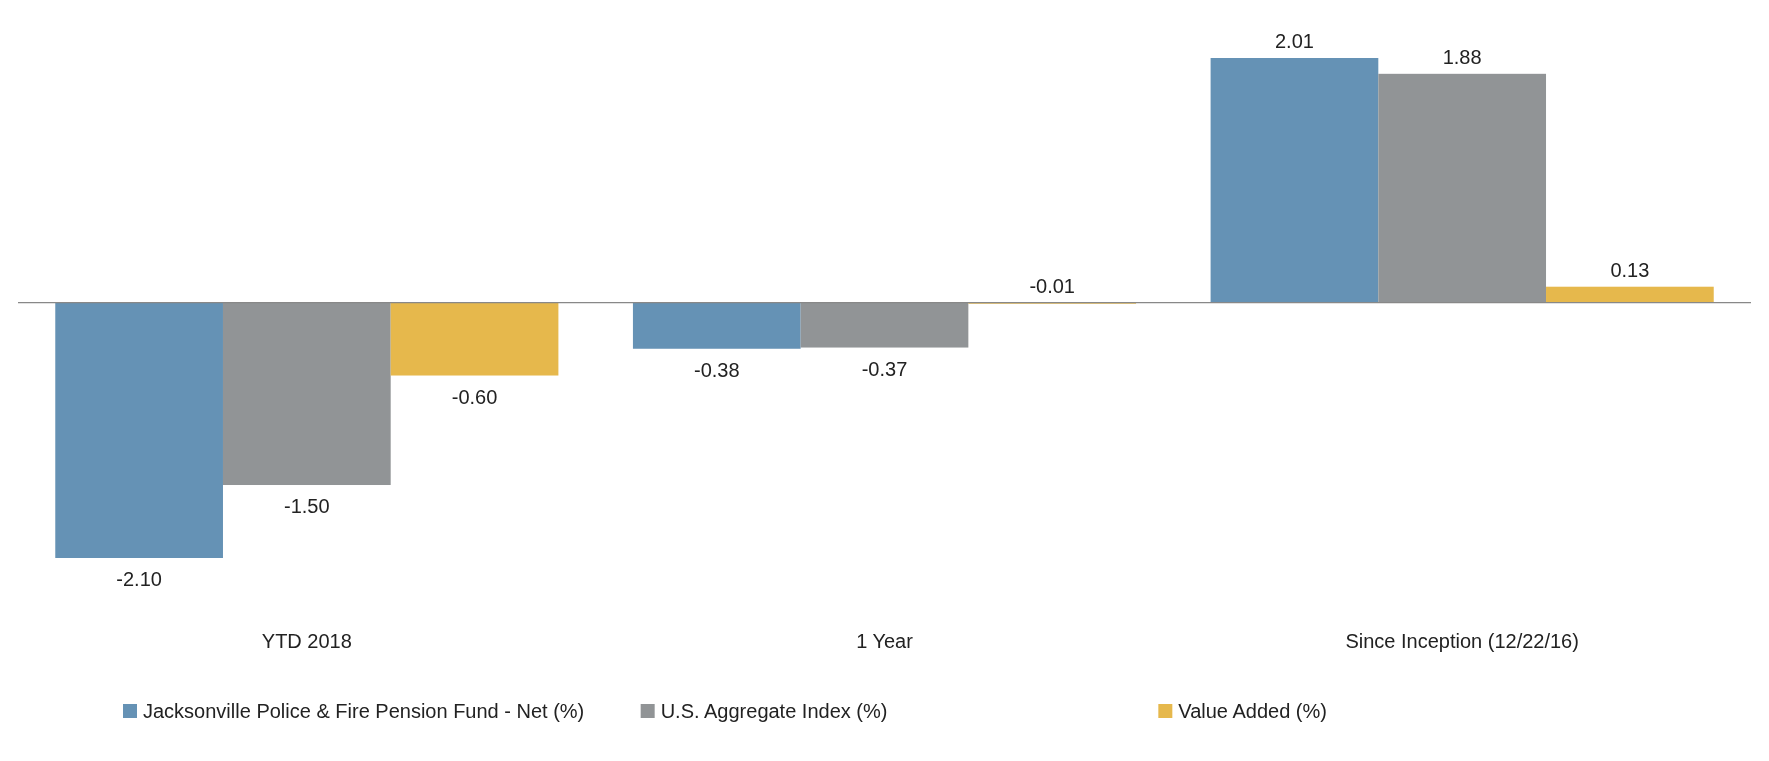  I want to click on data-label: 0.13, so click(1630, 269).